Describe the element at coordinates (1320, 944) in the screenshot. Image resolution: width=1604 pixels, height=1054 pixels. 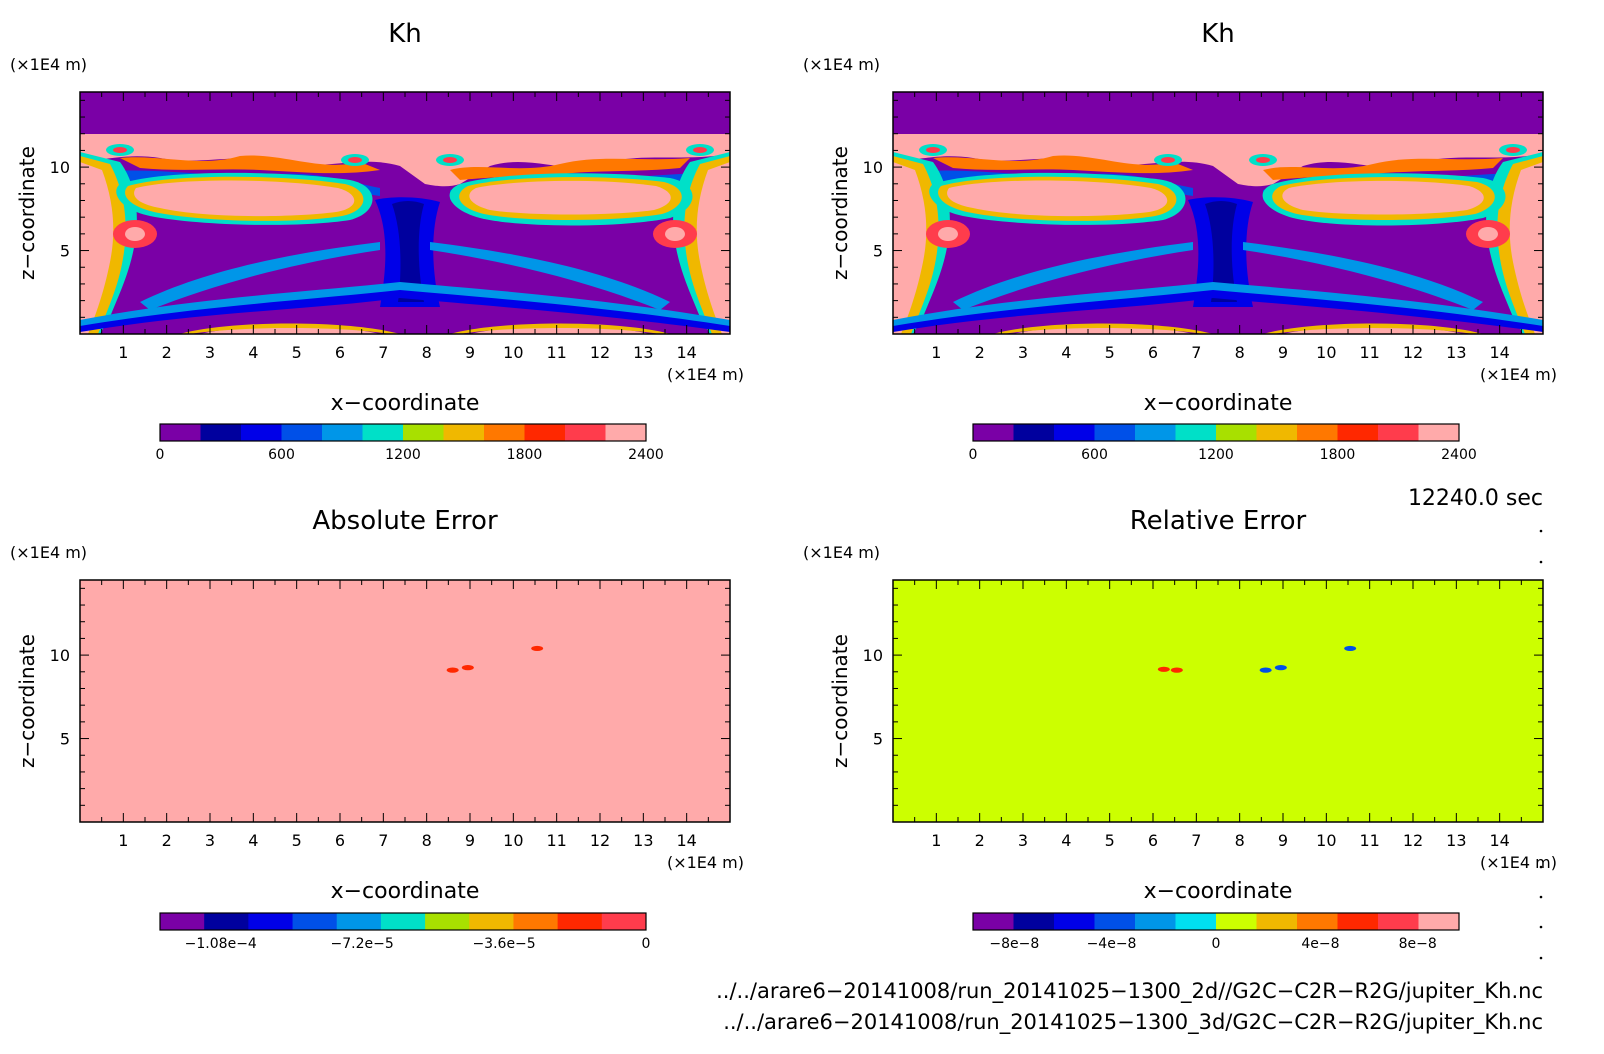
I see `relative-error-colorbar-label: 4e−8` at that location.